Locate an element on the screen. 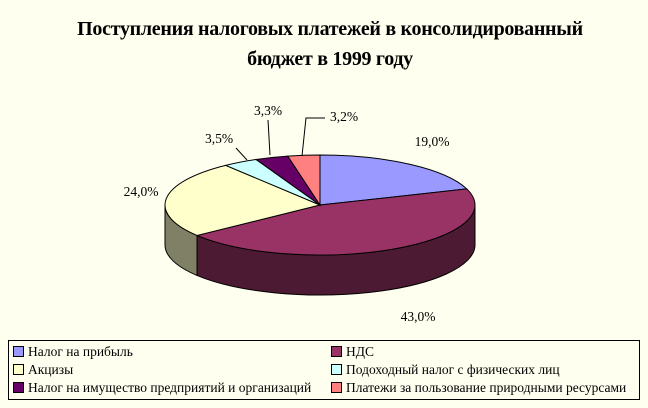 The height and width of the screenshot is (408, 648). legend-item-income-tax: Подоходный налог с физических лиц is located at coordinates (445, 369).